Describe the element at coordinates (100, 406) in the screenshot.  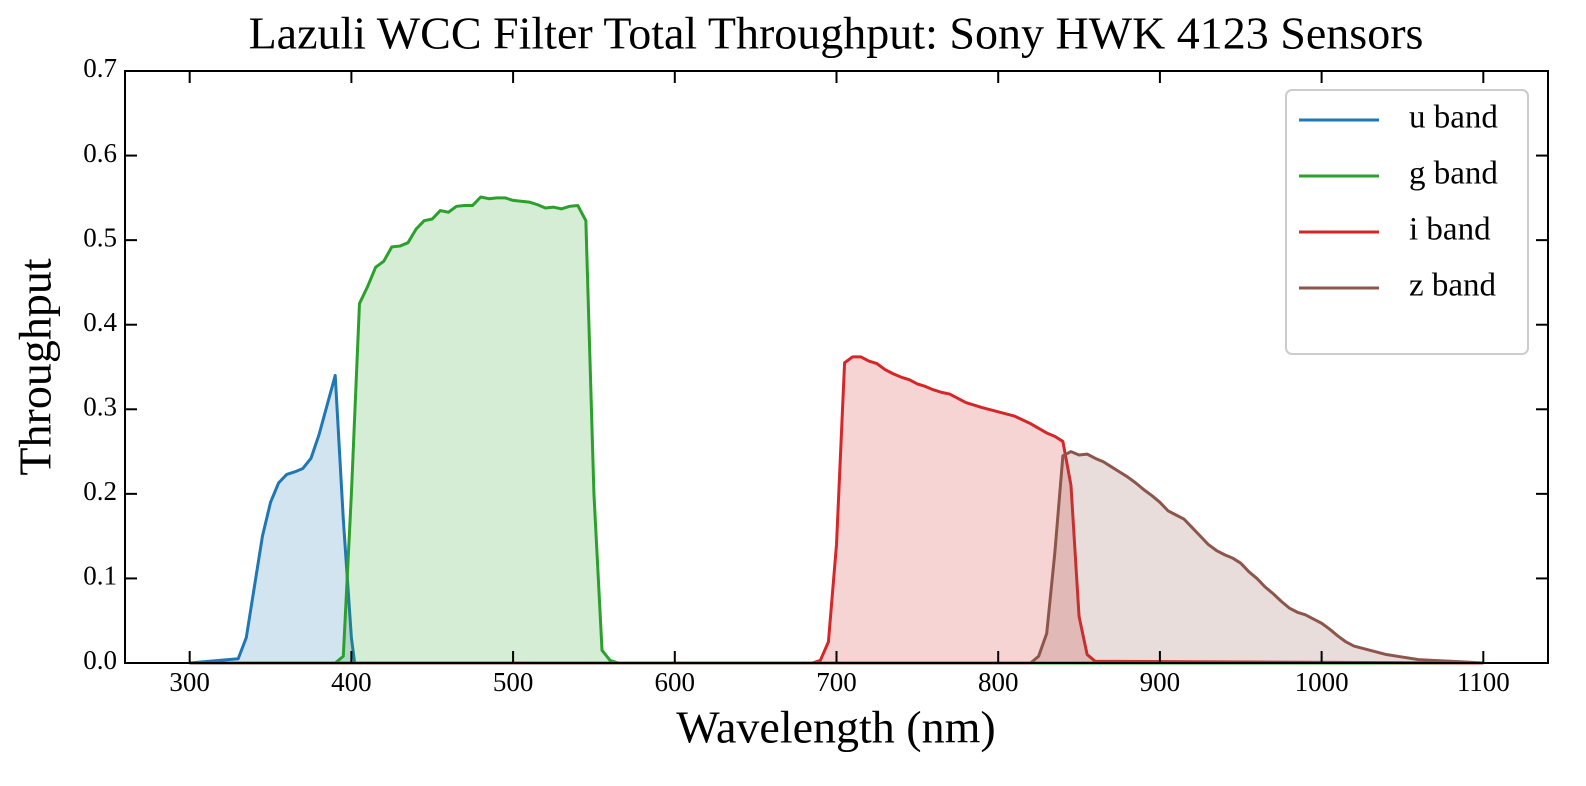
I see `y-tick-label: 0.3` at that location.